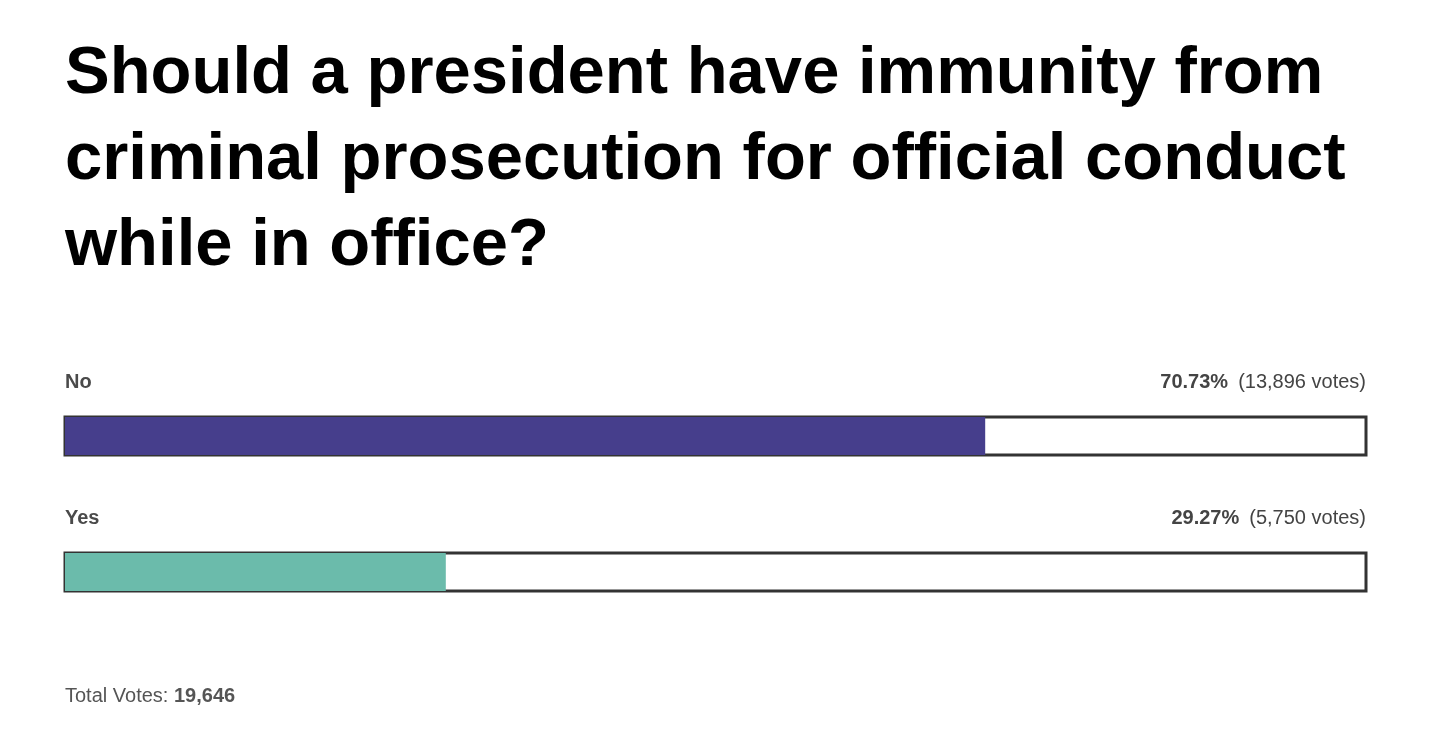 Image resolution: width=1447 pixels, height=733 pixels. I want to click on data-label: 70.73% (13,896 votes), so click(1263, 381).